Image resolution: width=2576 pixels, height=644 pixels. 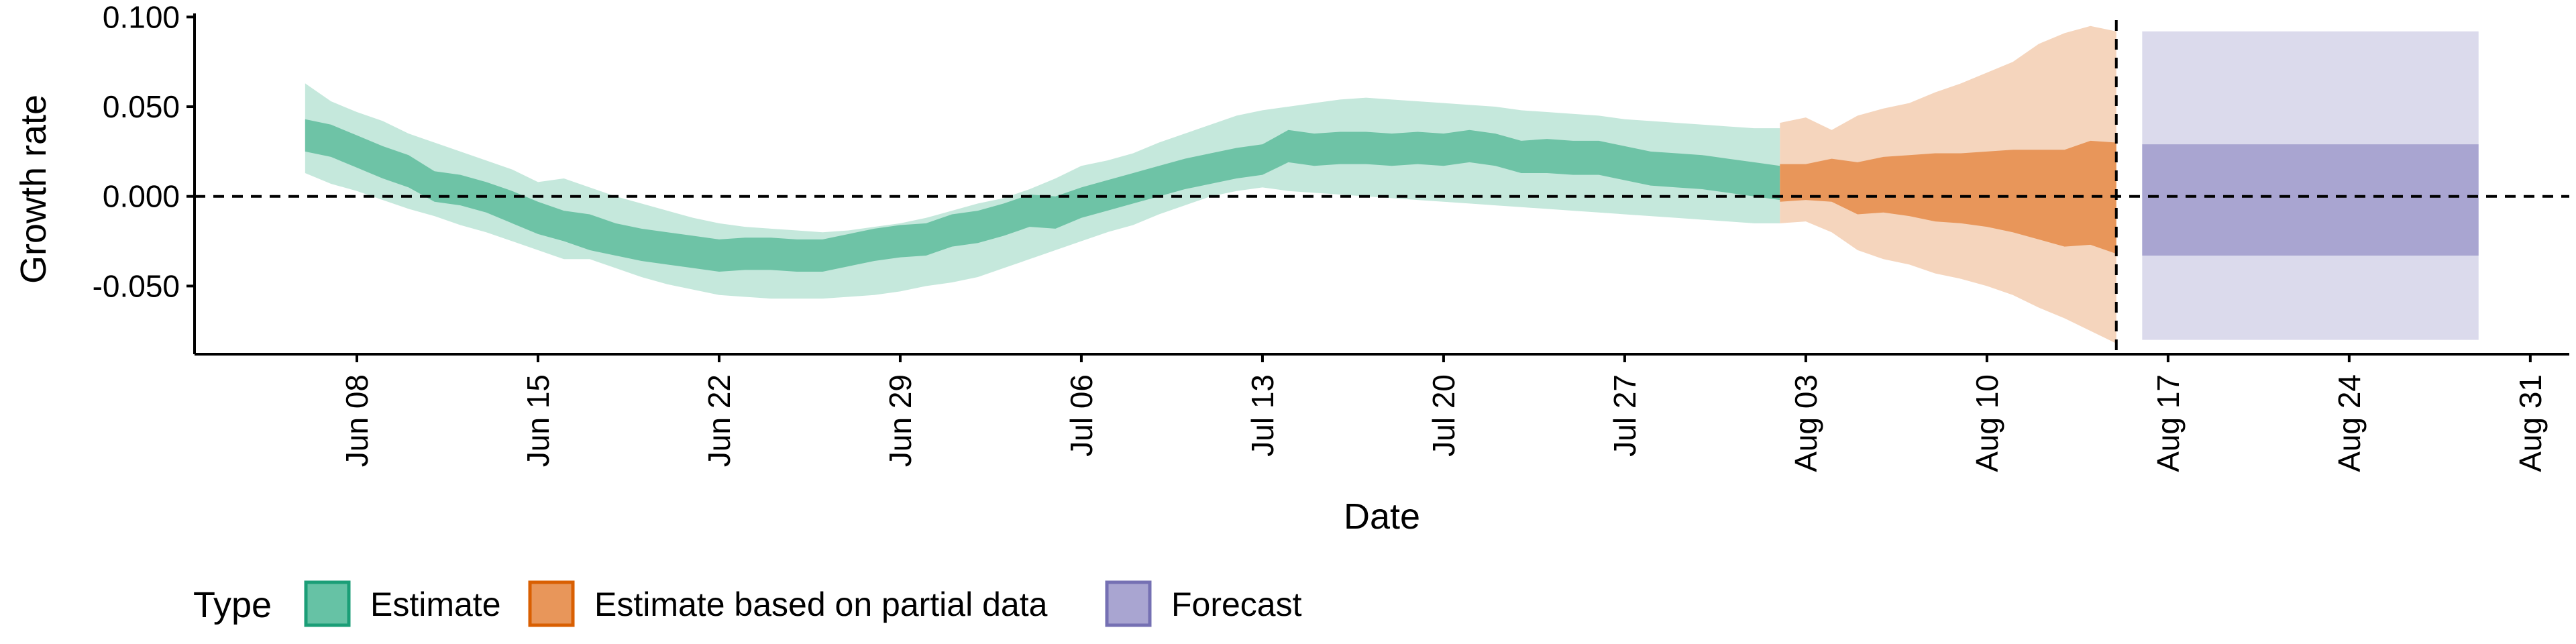 I want to click on legend-label: Estimate based on partial data, so click(x=821, y=604).